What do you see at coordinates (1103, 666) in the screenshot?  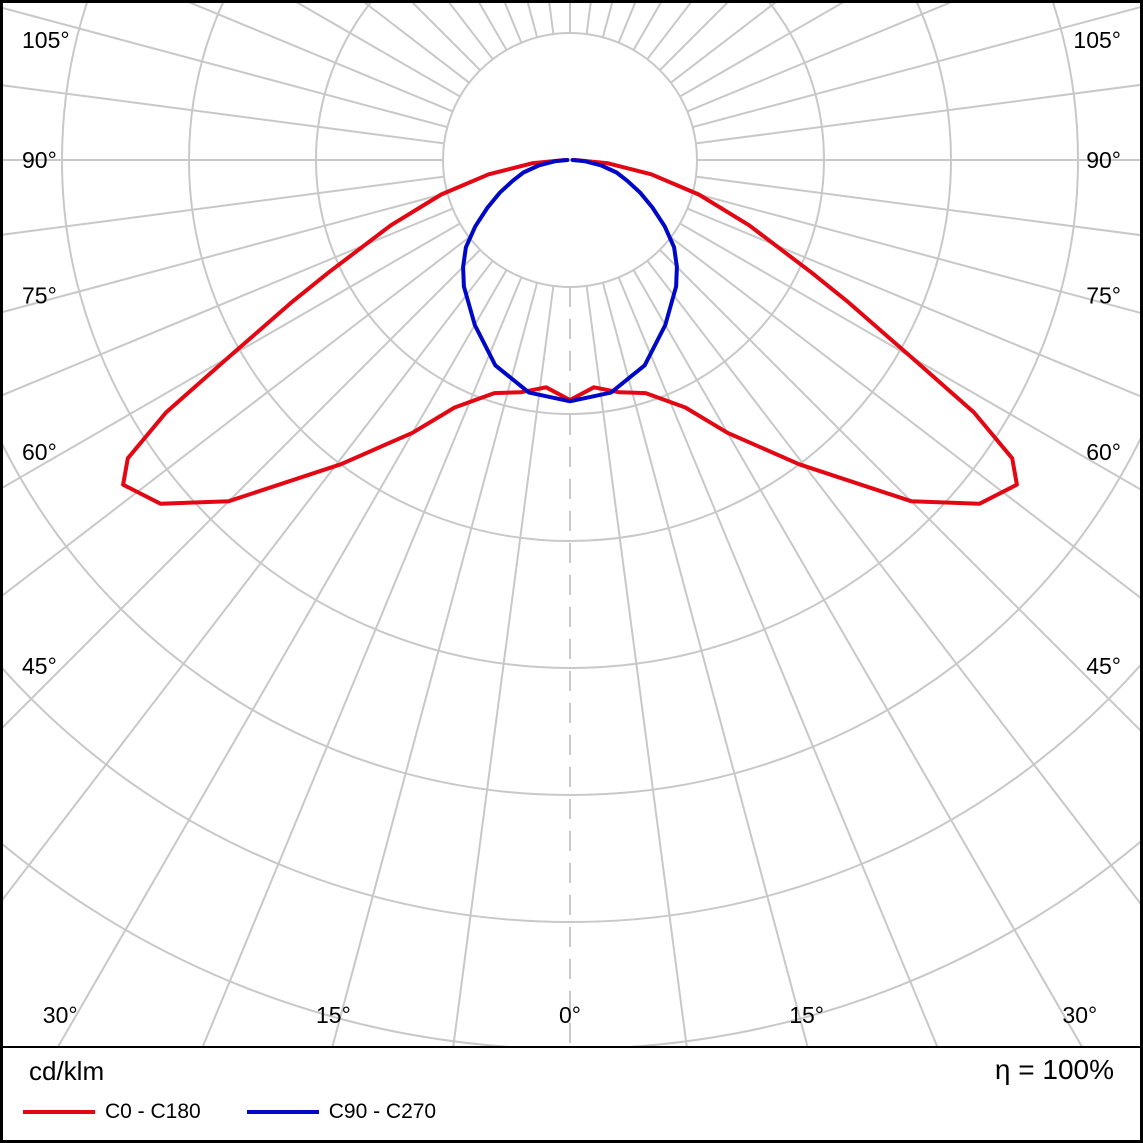 I see `angle-label-right: 45°` at bounding box center [1103, 666].